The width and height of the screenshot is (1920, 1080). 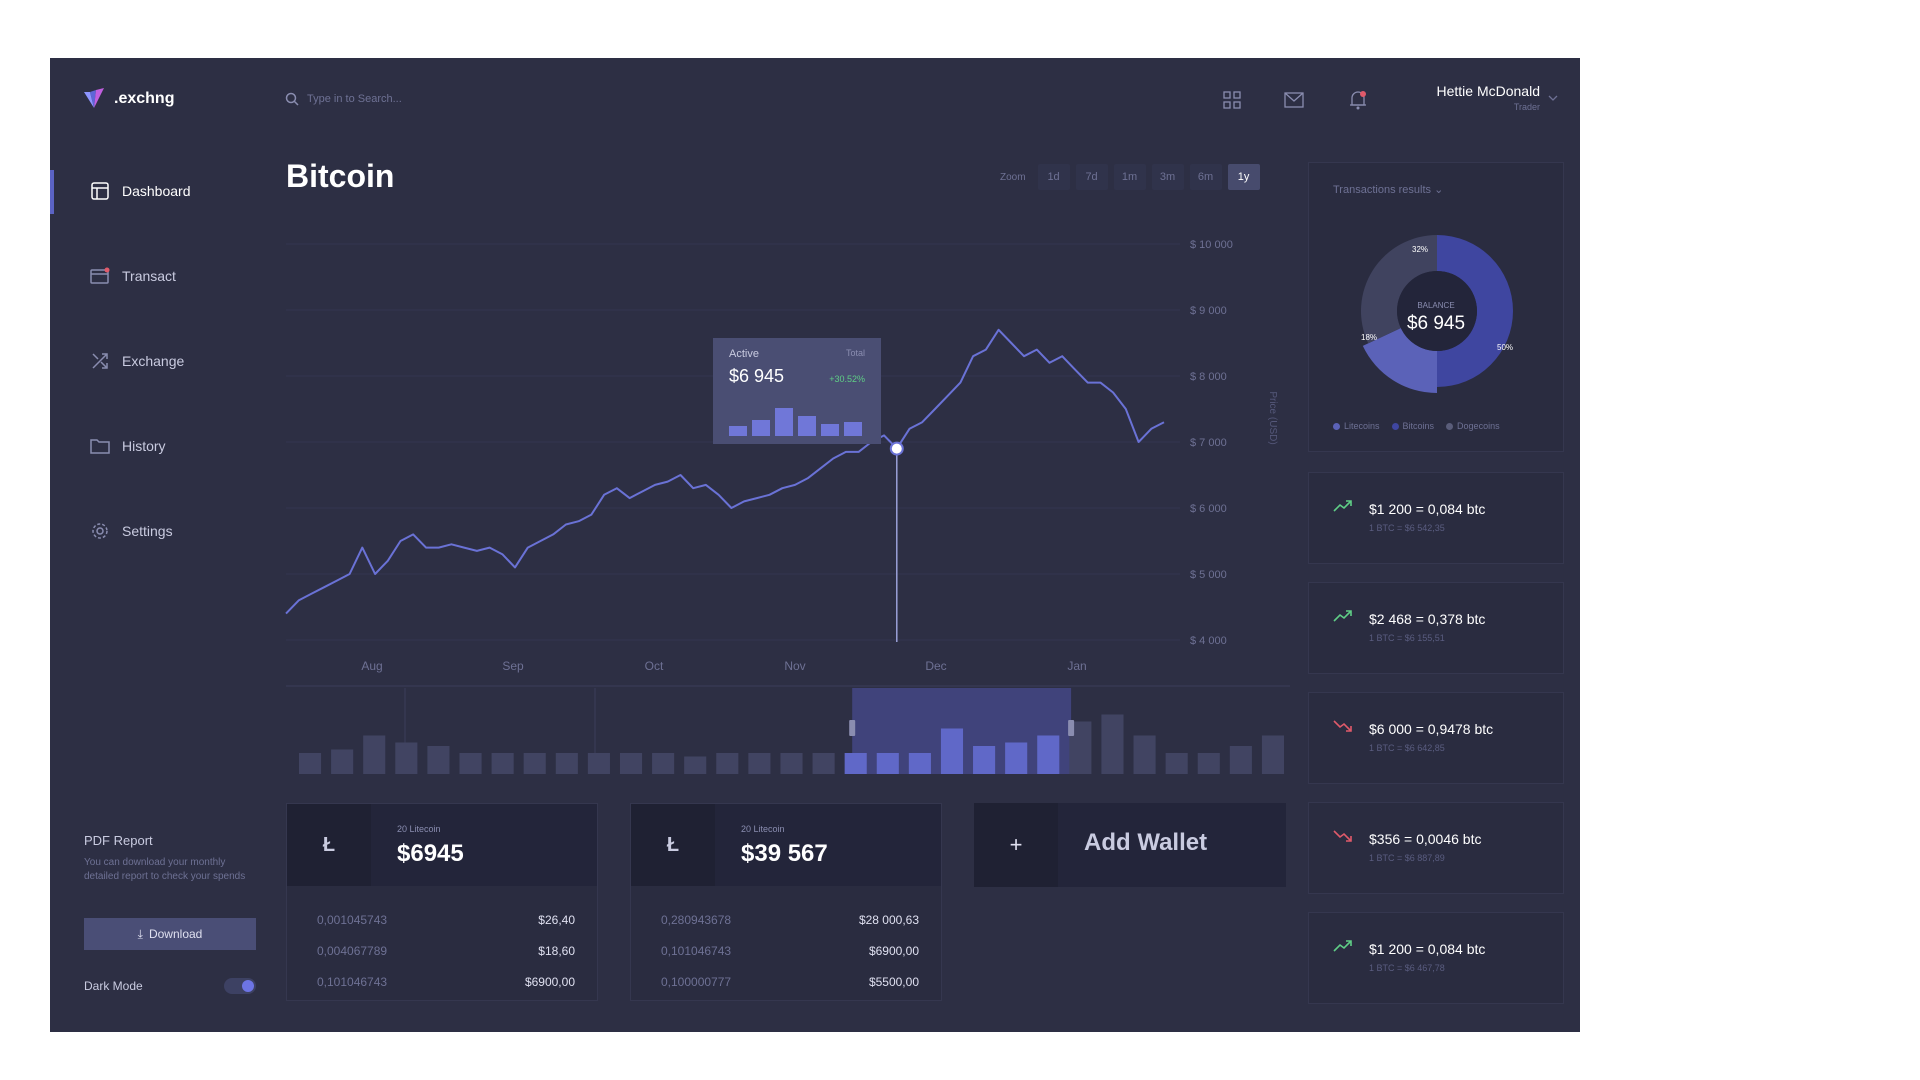 What do you see at coordinates (128, 99) in the screenshot?
I see `logo: .exchng` at bounding box center [128, 99].